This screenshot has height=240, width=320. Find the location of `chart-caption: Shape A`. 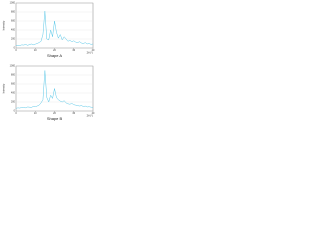

chart-caption: Shape A is located at coordinates (54, 55).